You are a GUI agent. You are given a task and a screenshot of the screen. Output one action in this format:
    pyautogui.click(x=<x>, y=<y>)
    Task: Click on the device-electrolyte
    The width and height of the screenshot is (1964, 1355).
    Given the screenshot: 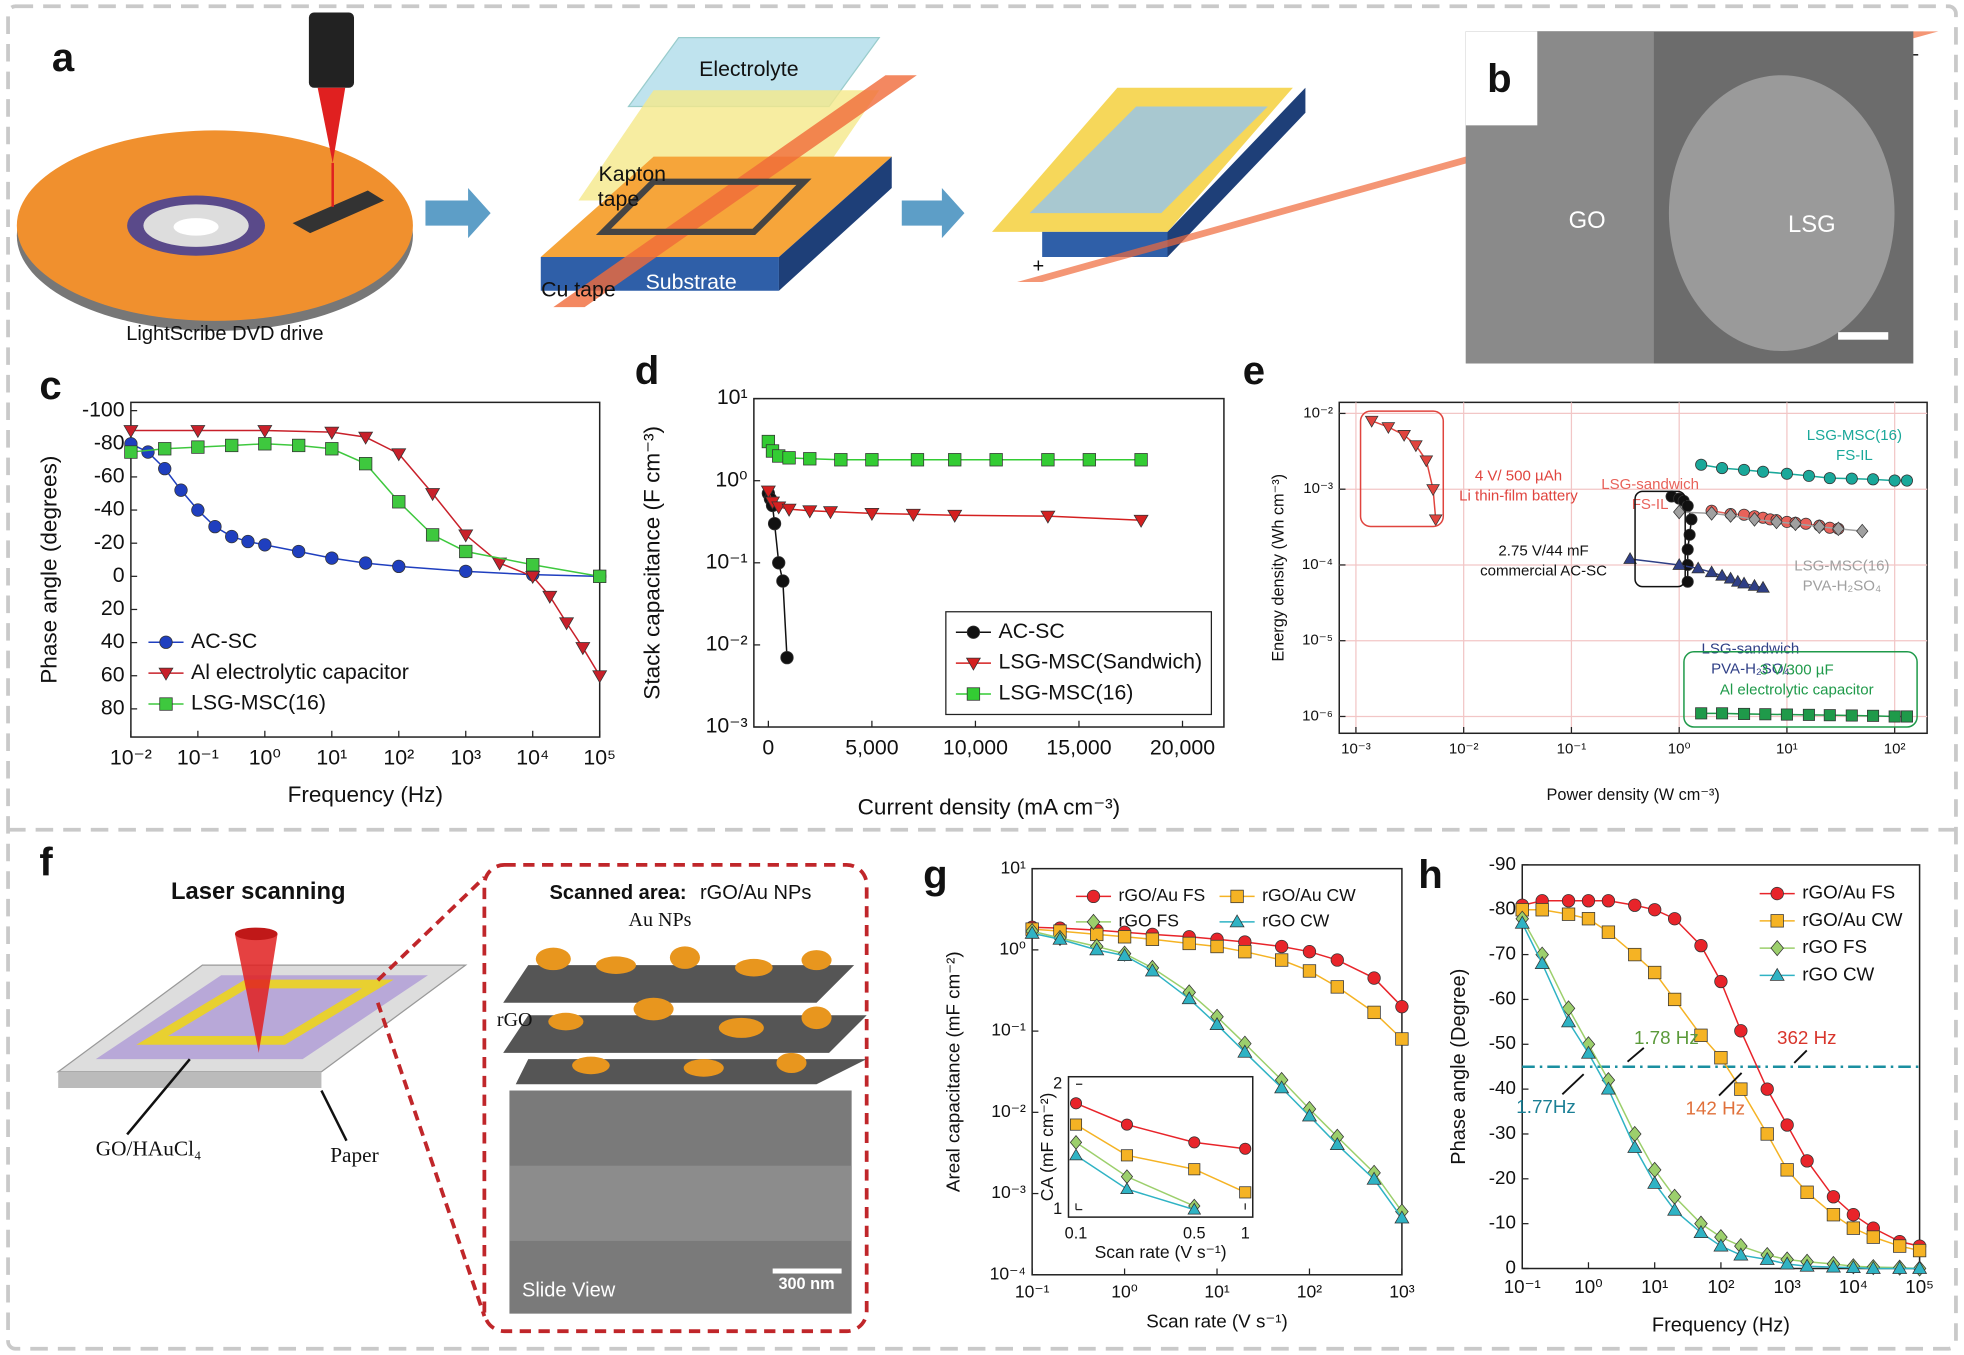 What is the action you would take?
    pyautogui.click(x=1148, y=160)
    